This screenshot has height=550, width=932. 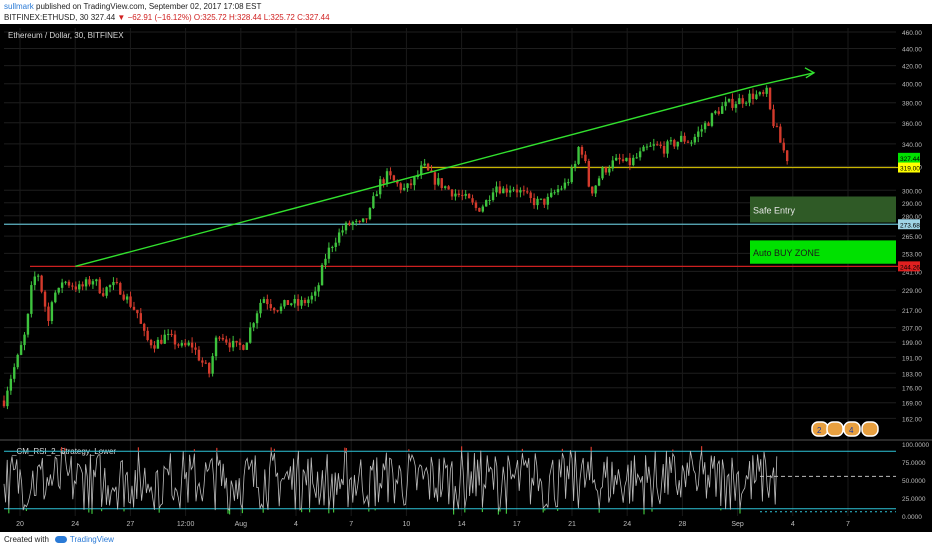 What do you see at coordinates (914, 463) in the screenshot?
I see `rsi-tick-label: 75.0000` at bounding box center [914, 463].